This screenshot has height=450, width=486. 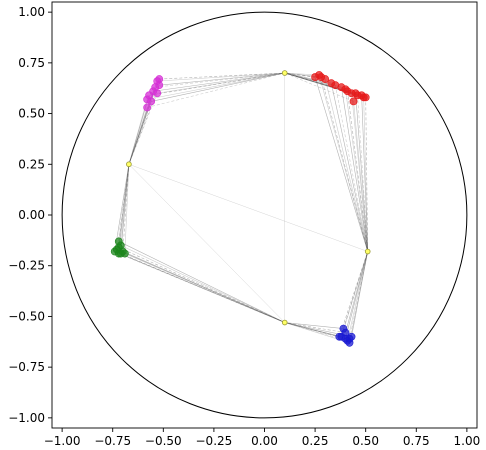 What do you see at coordinates (26, 266) in the screenshot?
I see `y-tick-label: −0.25` at bounding box center [26, 266].